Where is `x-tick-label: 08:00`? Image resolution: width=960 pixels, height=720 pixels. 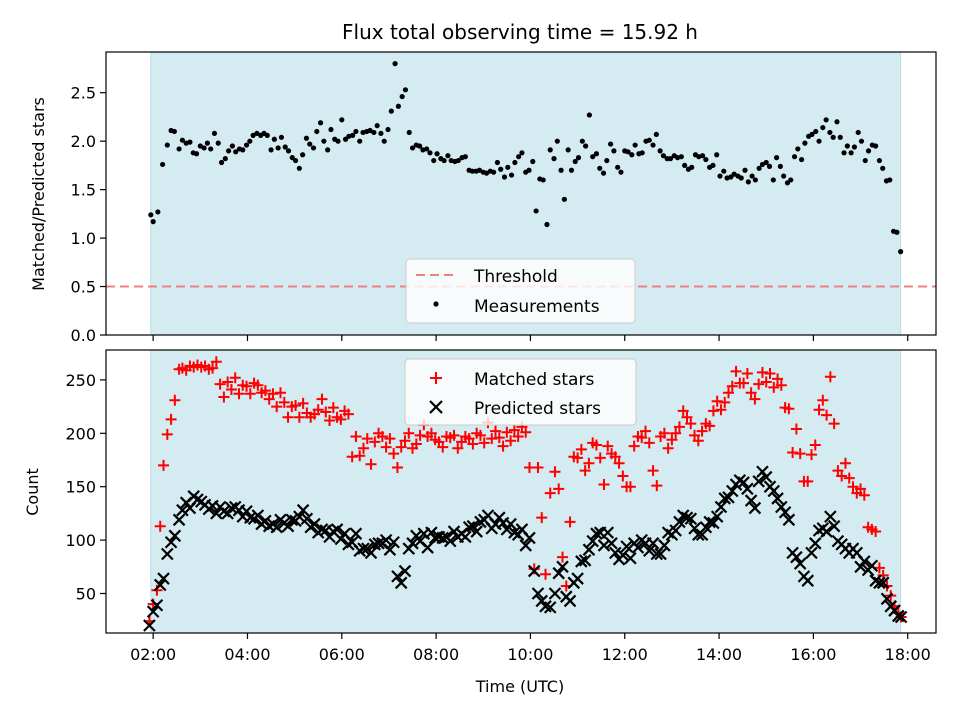 x-tick-label: 08:00 is located at coordinates (436, 654).